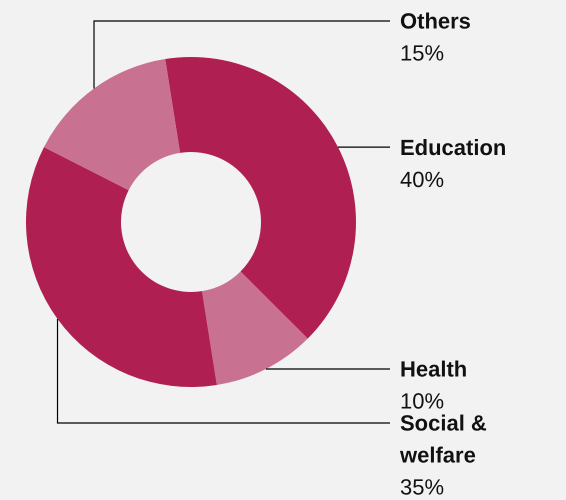  I want to click on slice-label: Education, so click(453, 147).